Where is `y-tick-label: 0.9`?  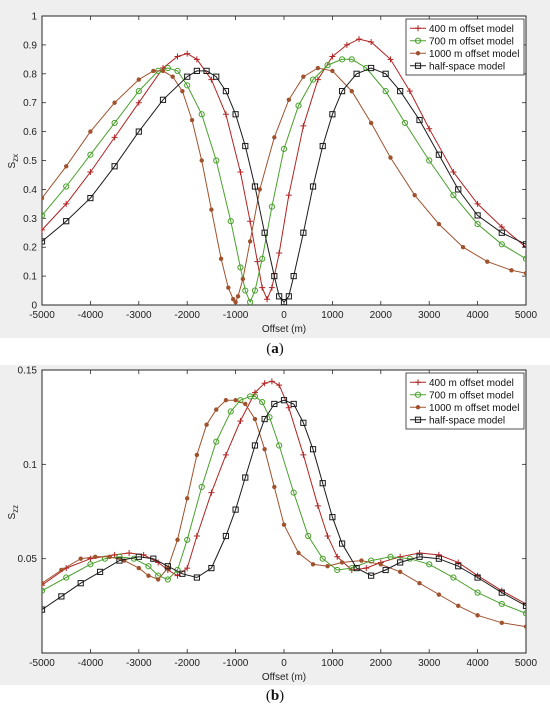 y-tick-label: 0.9 is located at coordinates (30, 45).